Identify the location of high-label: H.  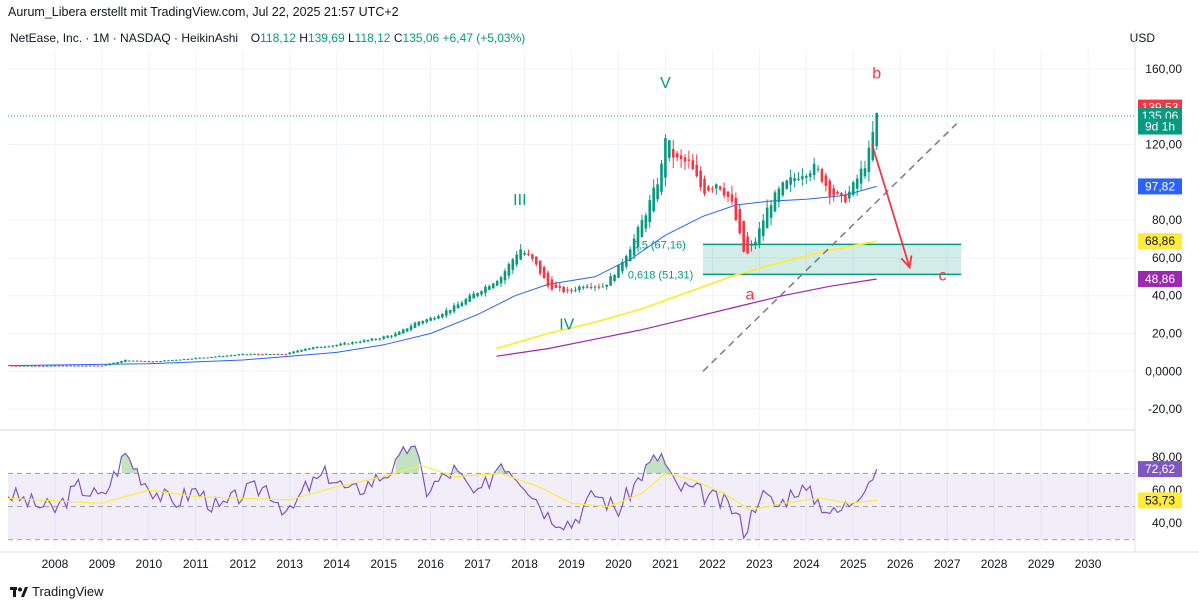
(303, 38).